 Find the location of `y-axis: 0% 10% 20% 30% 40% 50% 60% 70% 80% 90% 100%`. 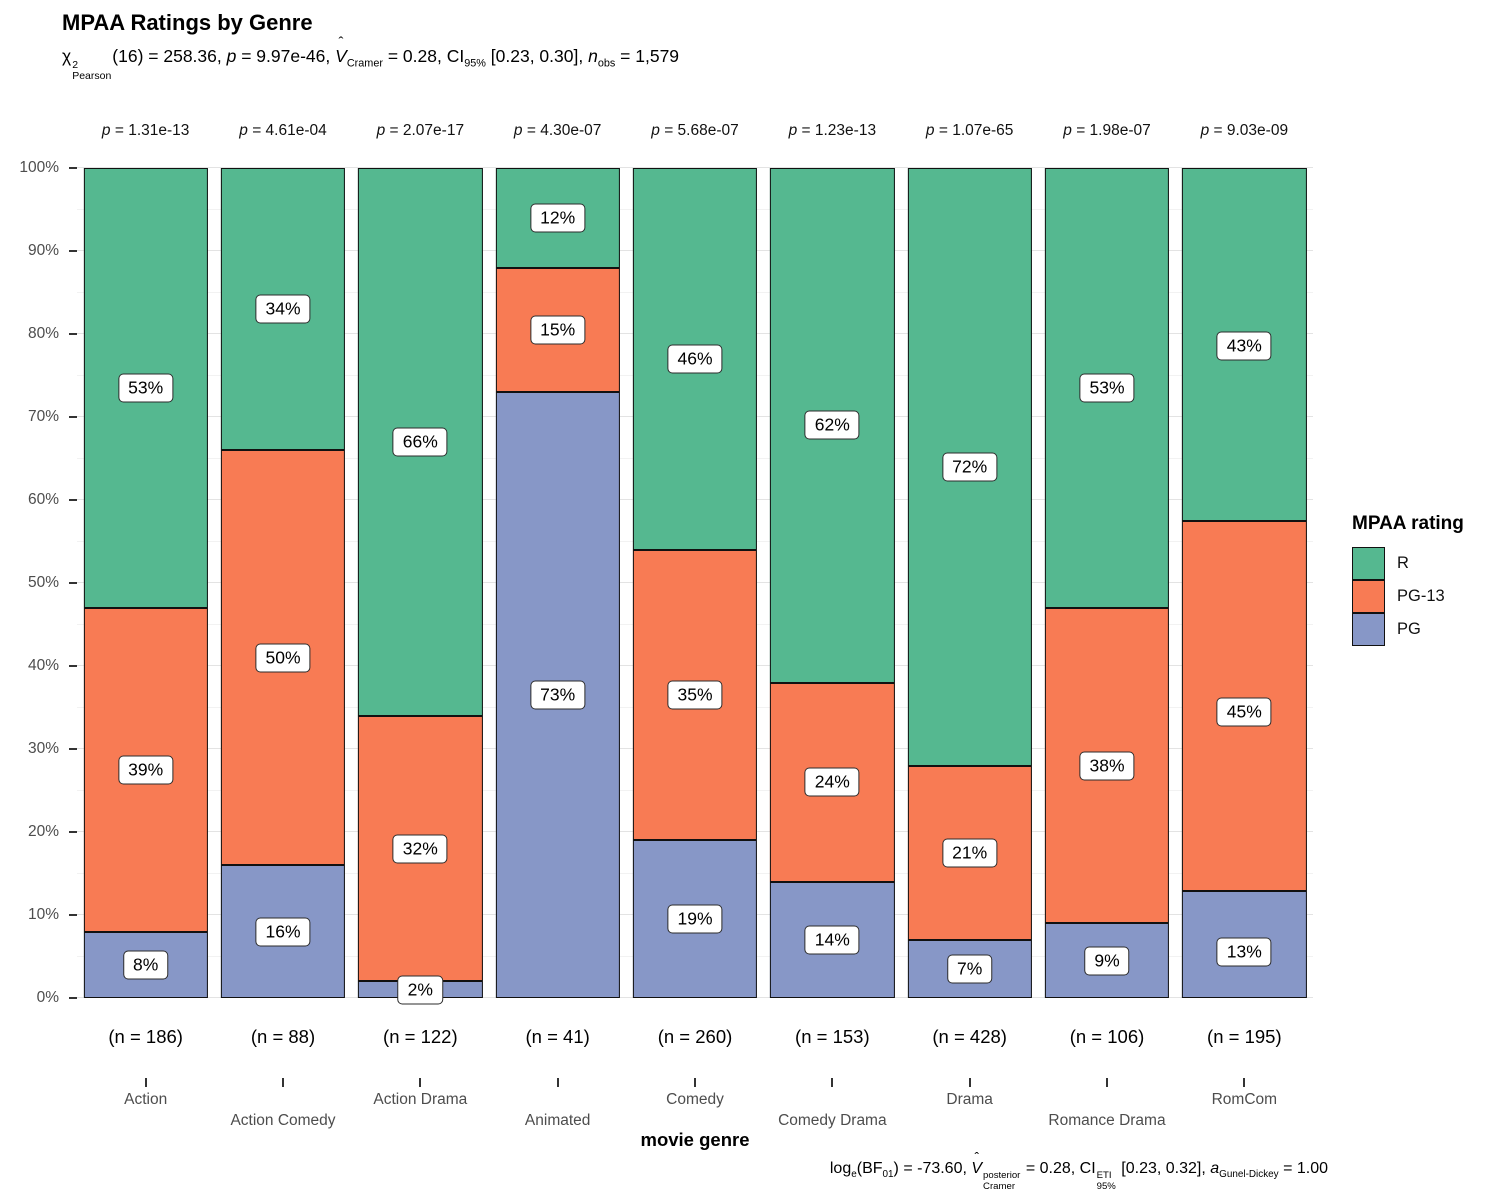

y-axis: 0% 10% 20% 30% 40% 50% 60% 70% 80% 90% 100% is located at coordinates (38, 582).